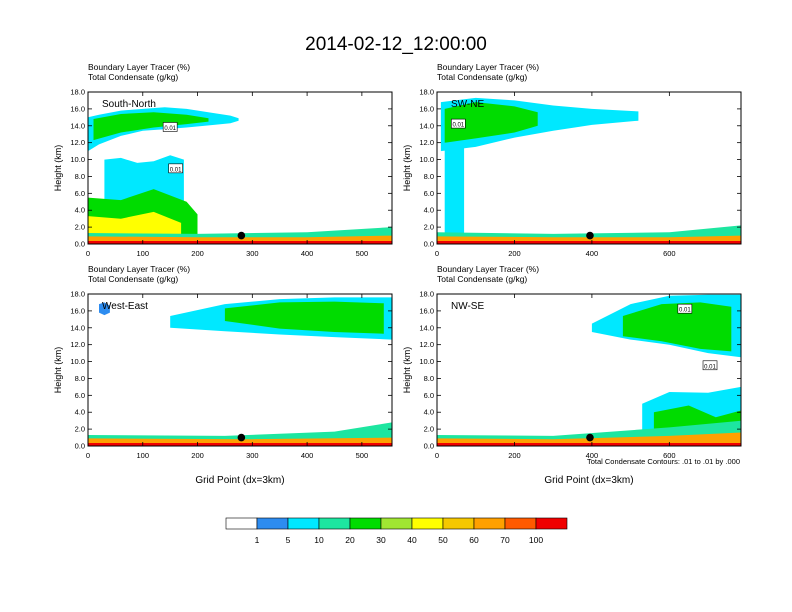 Image resolution: width=792 pixels, height=612 pixels. I want to click on colorbar: 1 5 10 20 30 40 50 60 70 100, so click(396, 531).